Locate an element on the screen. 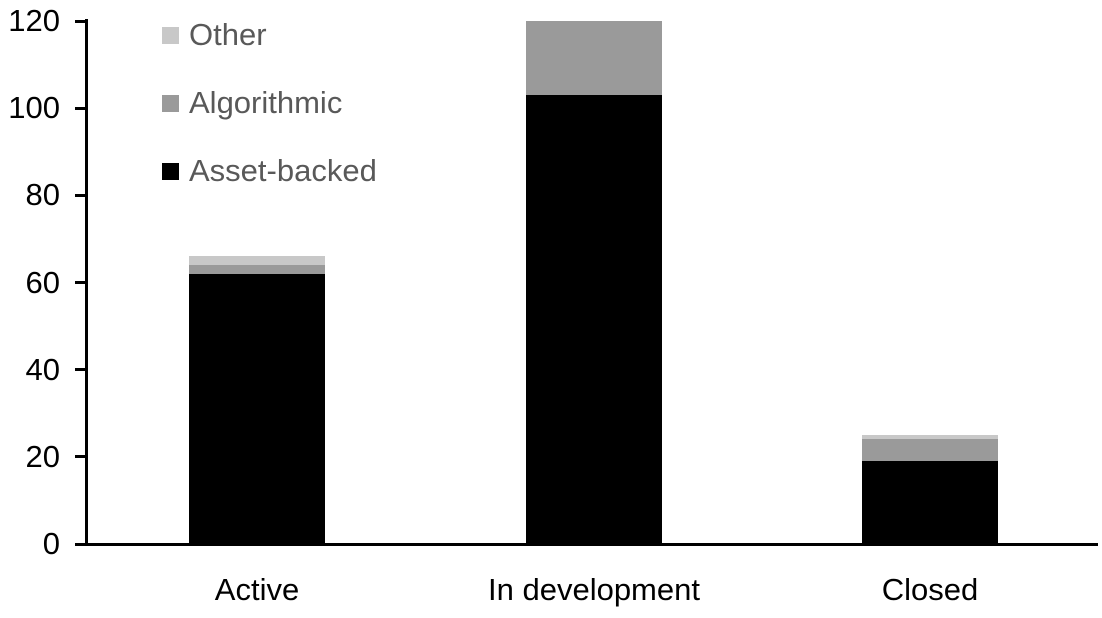 The height and width of the screenshot is (618, 1102). legend-item-algorithmic: Algorithmic is located at coordinates (252, 103).